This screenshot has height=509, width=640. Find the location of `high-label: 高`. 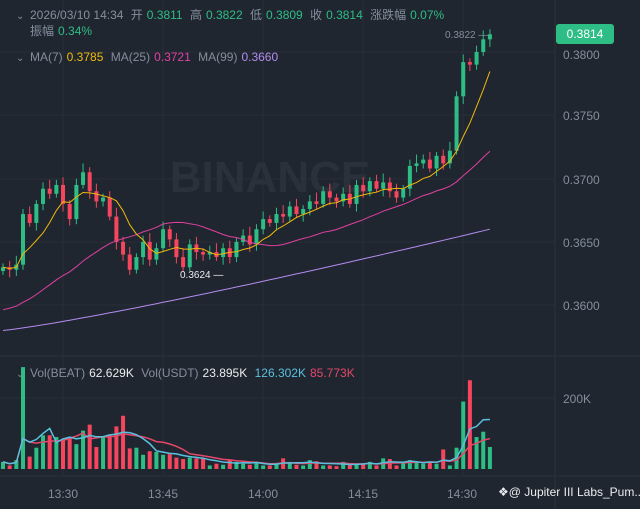

high-label: 高 is located at coordinates (195, 15).